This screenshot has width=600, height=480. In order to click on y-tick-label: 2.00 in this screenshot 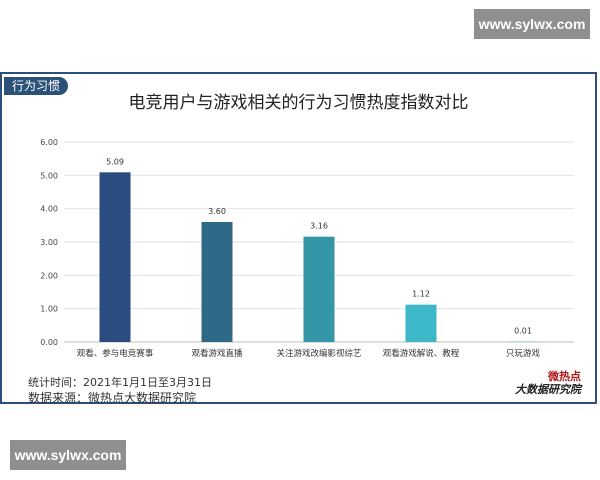, I will do `click(49, 275)`.